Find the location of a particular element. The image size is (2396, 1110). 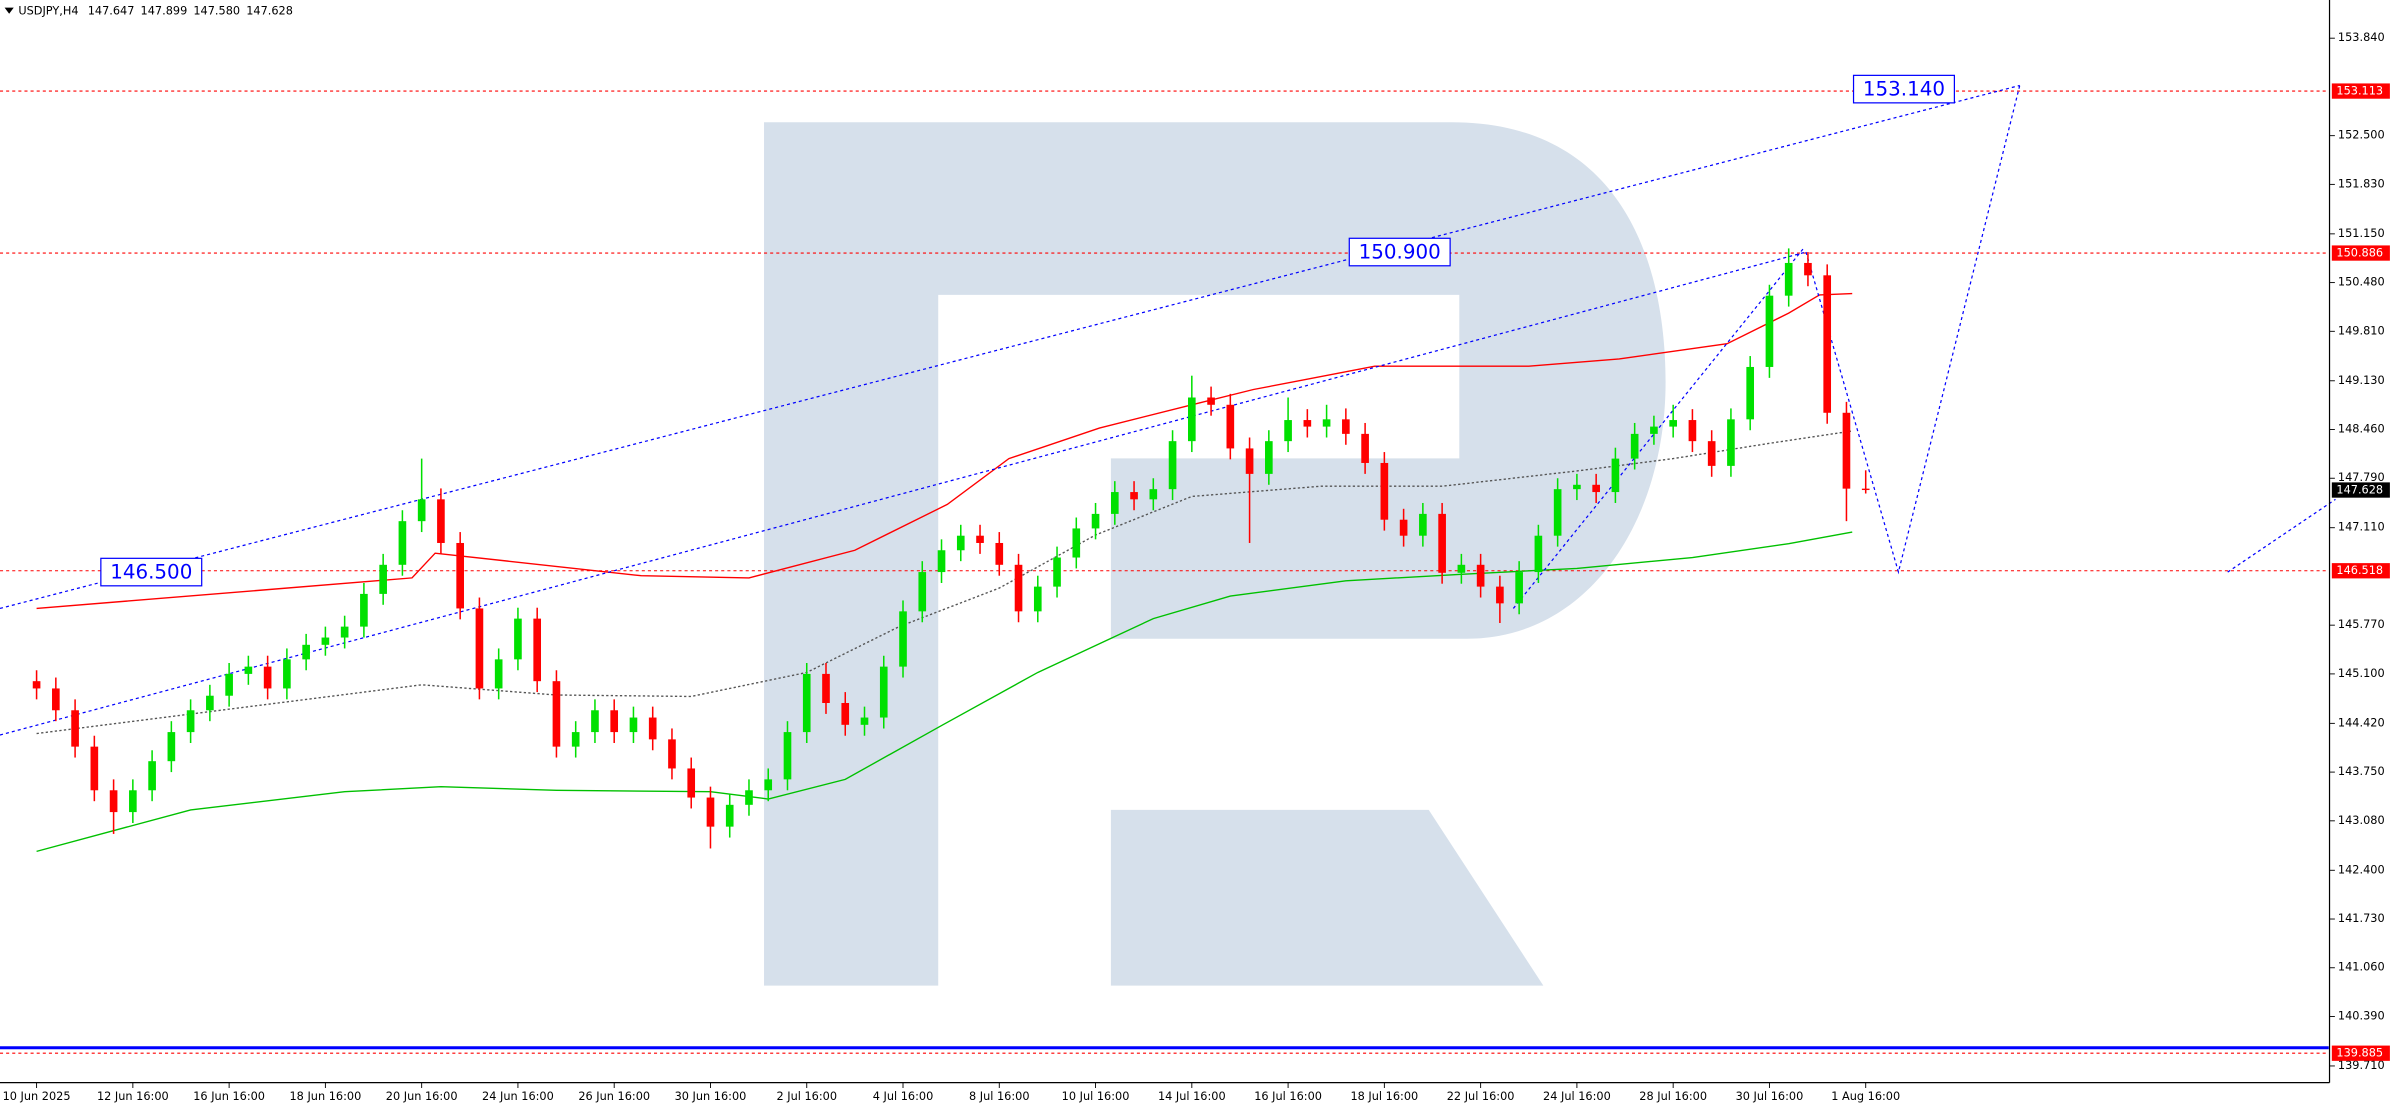

y-tick-label: 143.750 is located at coordinates (2361, 771).